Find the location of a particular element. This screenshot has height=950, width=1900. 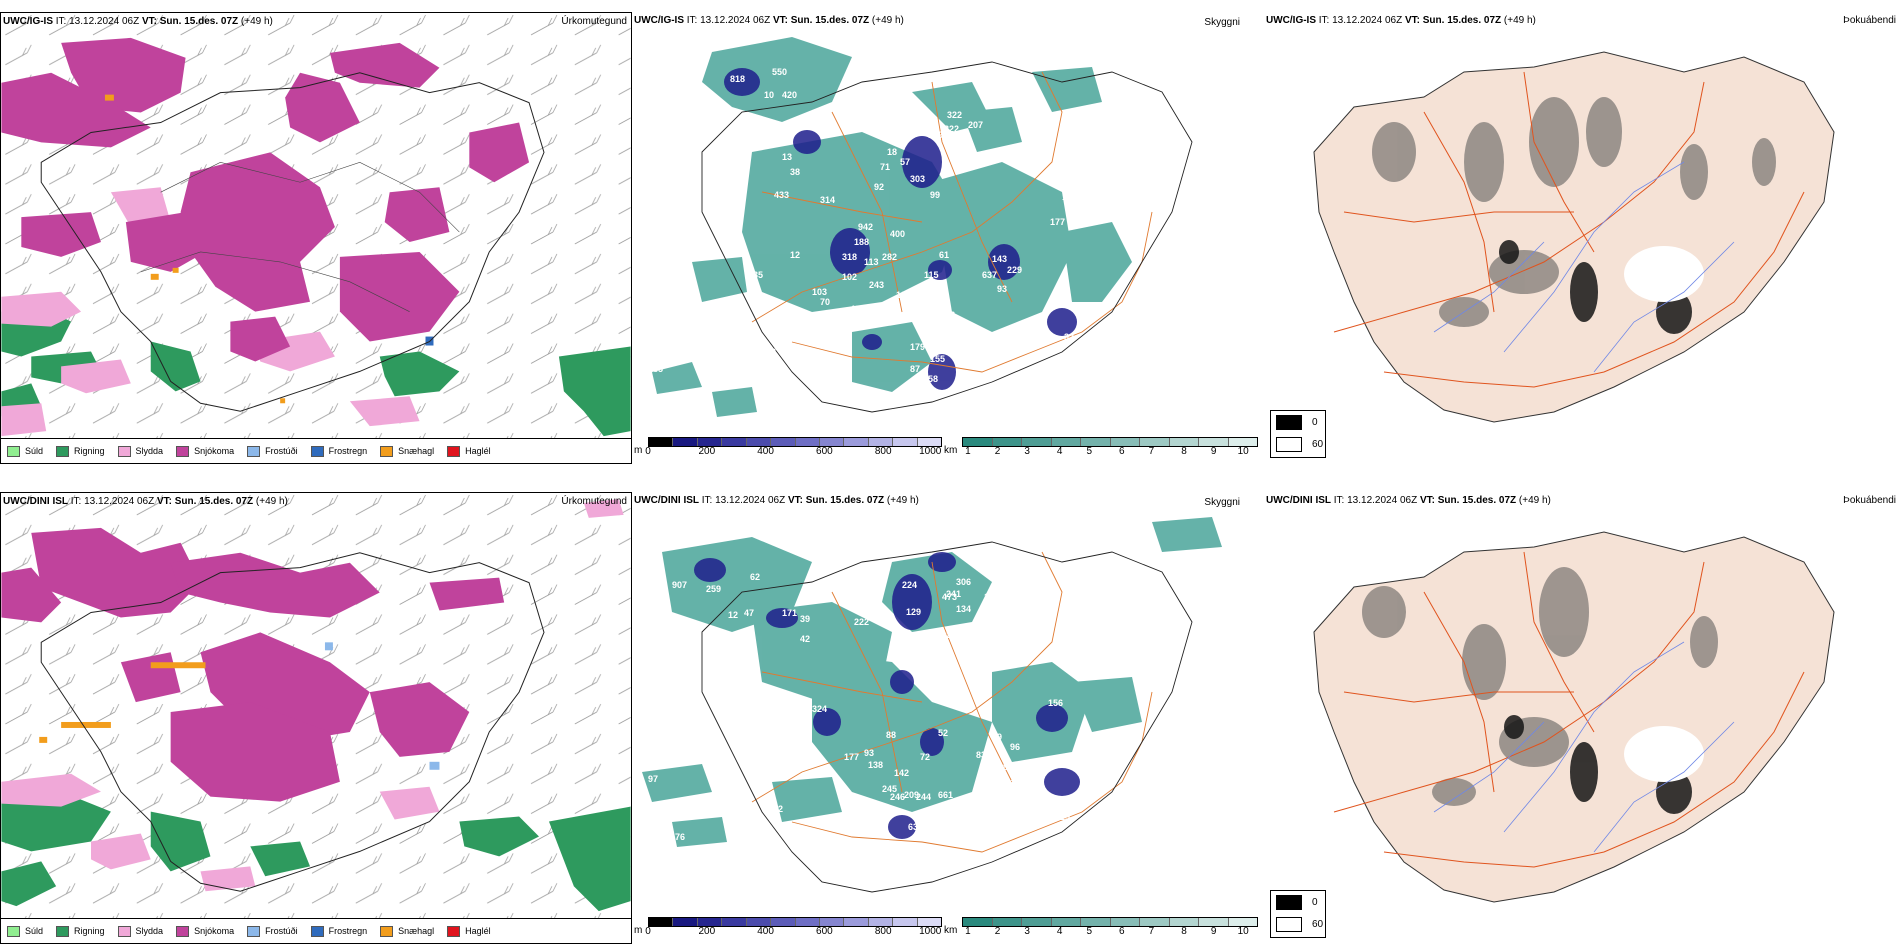

snow-areas is located at coordinates (265, 199).